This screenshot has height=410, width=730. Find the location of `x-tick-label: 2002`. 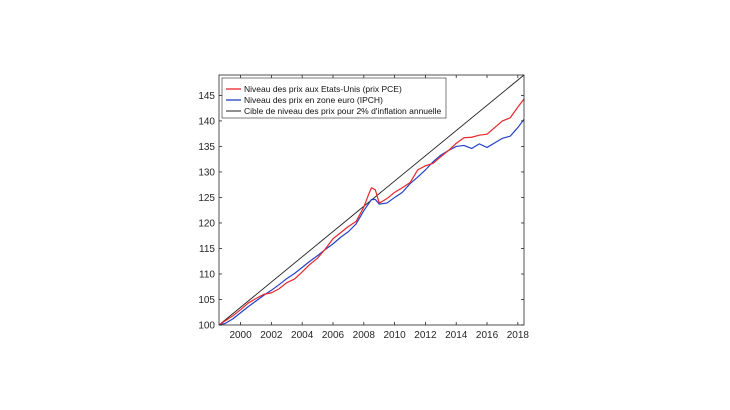

x-tick-label: 2002 is located at coordinates (271, 335).